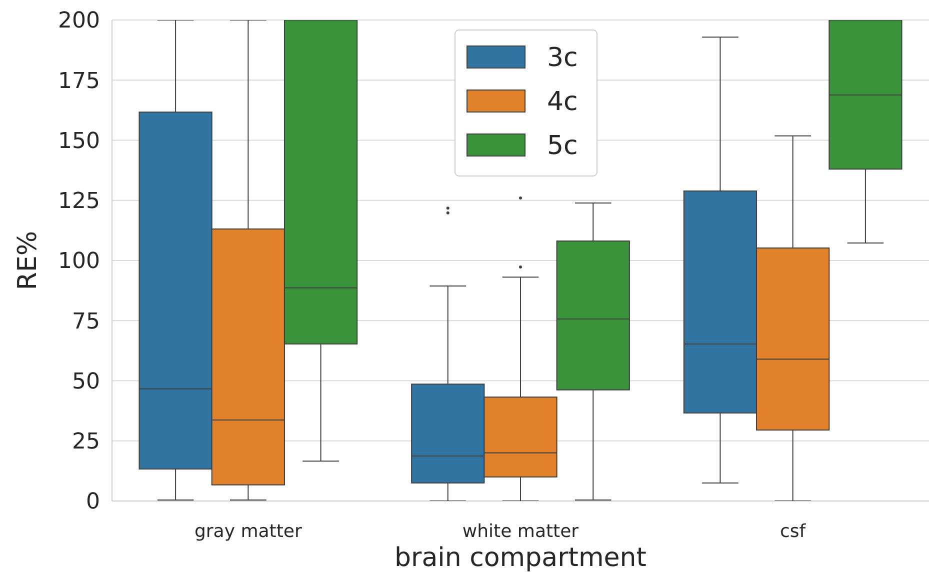 Image resolution: width=929 pixels, height=574 pixels. What do you see at coordinates (562, 58) in the screenshot?
I see `legend-label: 3c` at bounding box center [562, 58].